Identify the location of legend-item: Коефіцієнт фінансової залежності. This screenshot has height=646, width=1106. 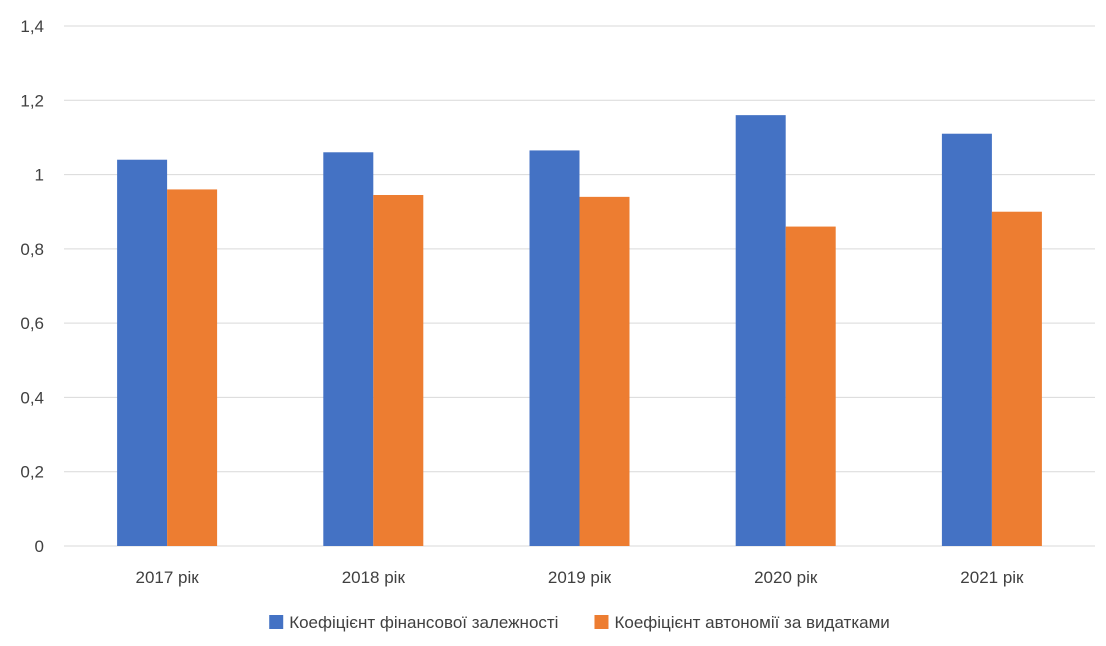
(413, 622).